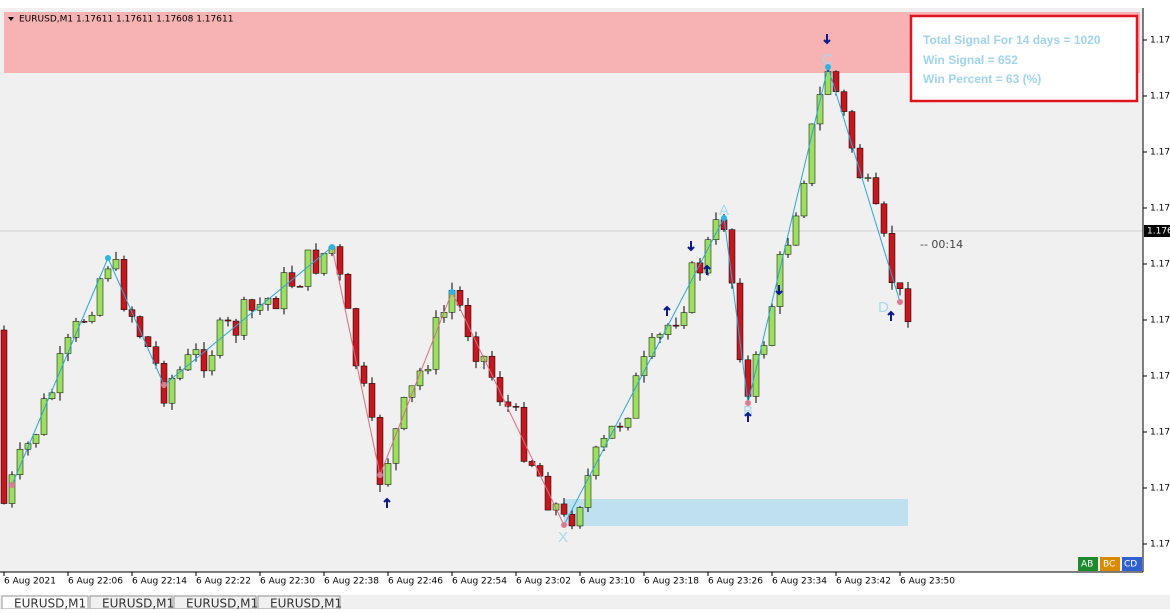  Describe the element at coordinates (799, 582) in the screenshot. I see `time-label: 6 Aug 23:34` at that location.